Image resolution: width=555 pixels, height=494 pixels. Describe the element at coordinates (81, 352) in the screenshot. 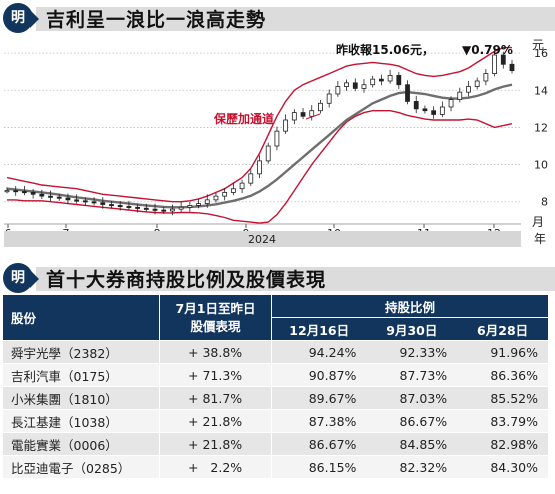

I see `stock-cell: 舜宇光學（2382）` at that location.